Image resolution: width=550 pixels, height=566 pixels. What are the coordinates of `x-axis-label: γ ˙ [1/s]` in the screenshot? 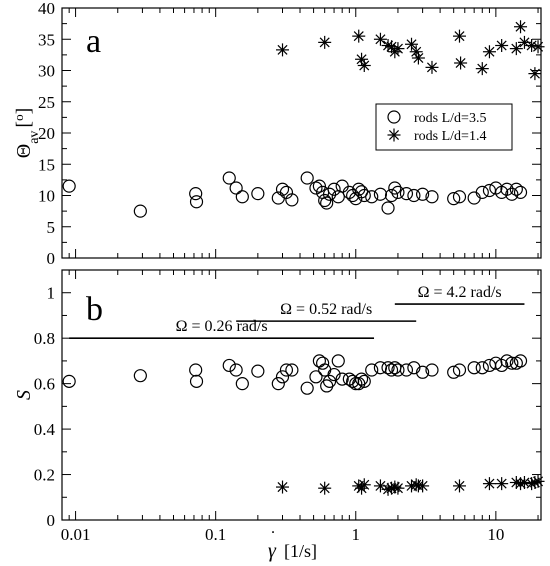 It's located at (292, 544).